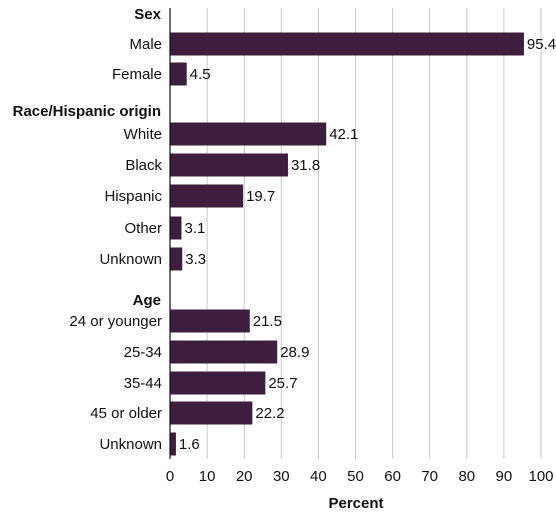 Image resolution: width=556 pixels, height=512 pixels. Describe the element at coordinates (143, 228) in the screenshot. I see `category-label: Other` at that location.